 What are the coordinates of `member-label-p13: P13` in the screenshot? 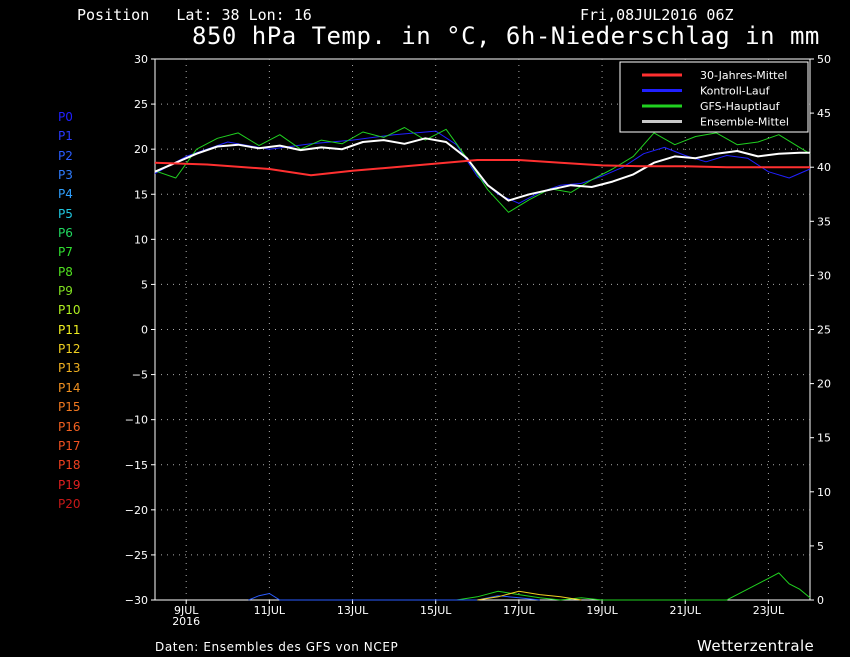 It's located at (69, 368).